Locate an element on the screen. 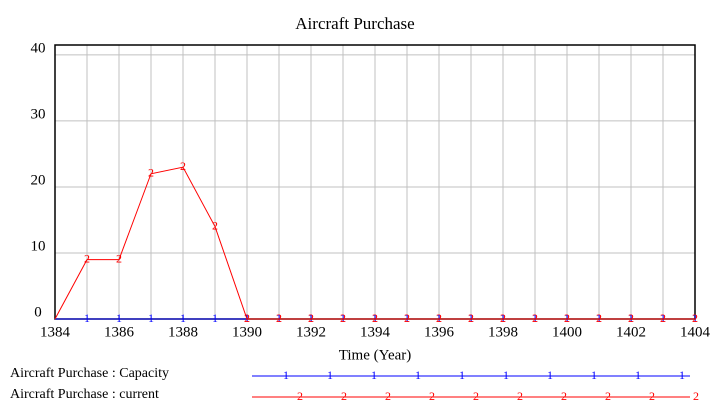  x-tick-label: 1384 is located at coordinates (55, 332).